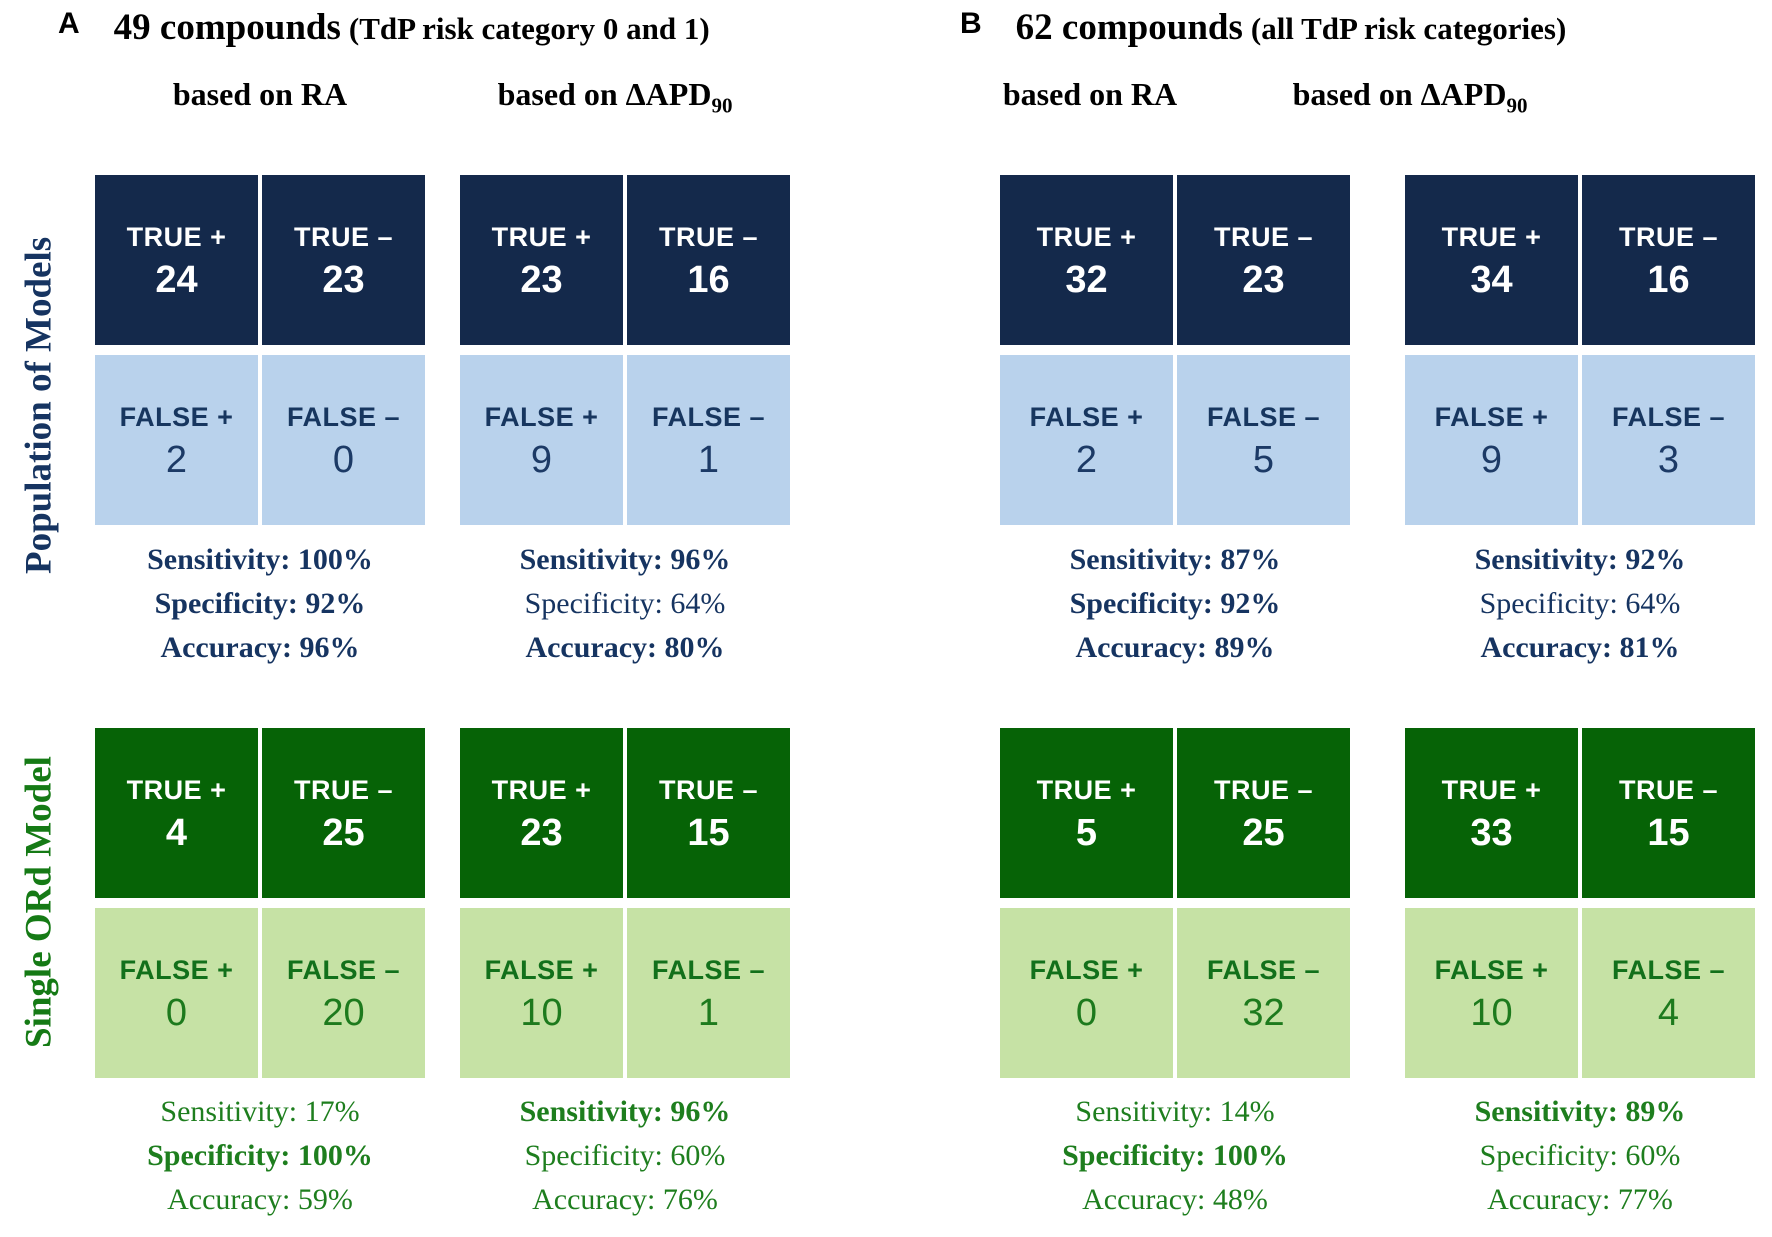 The width and height of the screenshot is (1772, 1237). What do you see at coordinates (260, 559) in the screenshot?
I see `stat-sensitivity: Sensitivity: 100%` at bounding box center [260, 559].